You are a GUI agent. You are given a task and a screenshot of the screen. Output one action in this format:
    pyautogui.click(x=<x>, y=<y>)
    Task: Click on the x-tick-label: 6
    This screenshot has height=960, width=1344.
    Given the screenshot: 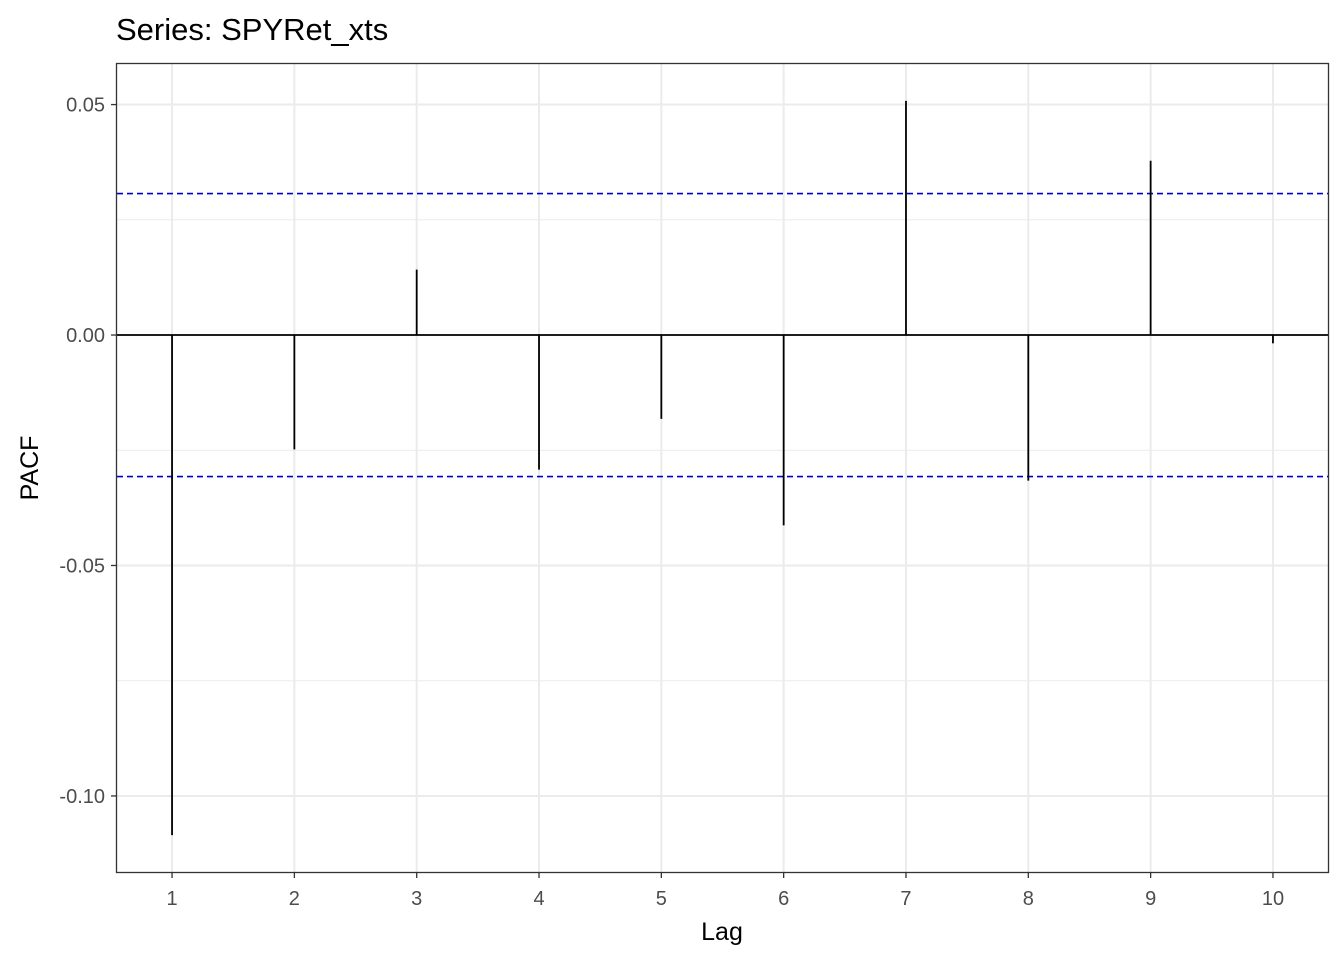 What is the action you would take?
    pyautogui.click(x=783, y=899)
    